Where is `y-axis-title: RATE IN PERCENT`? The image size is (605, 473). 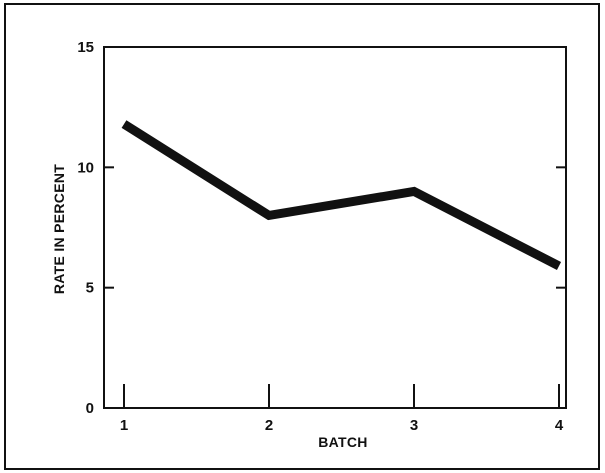
y-axis-title: RATE IN PERCENT is located at coordinates (59, 229).